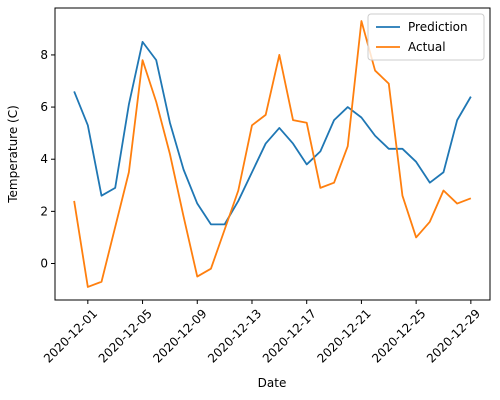 This screenshot has height=400, width=500. I want to click on y-tick-label: 4, so click(44, 159).